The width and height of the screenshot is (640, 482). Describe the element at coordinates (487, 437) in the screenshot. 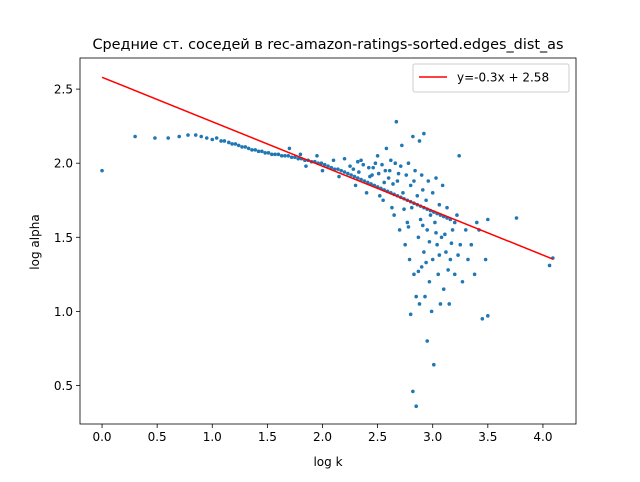

I see `x-tick-label: 3.5` at that location.